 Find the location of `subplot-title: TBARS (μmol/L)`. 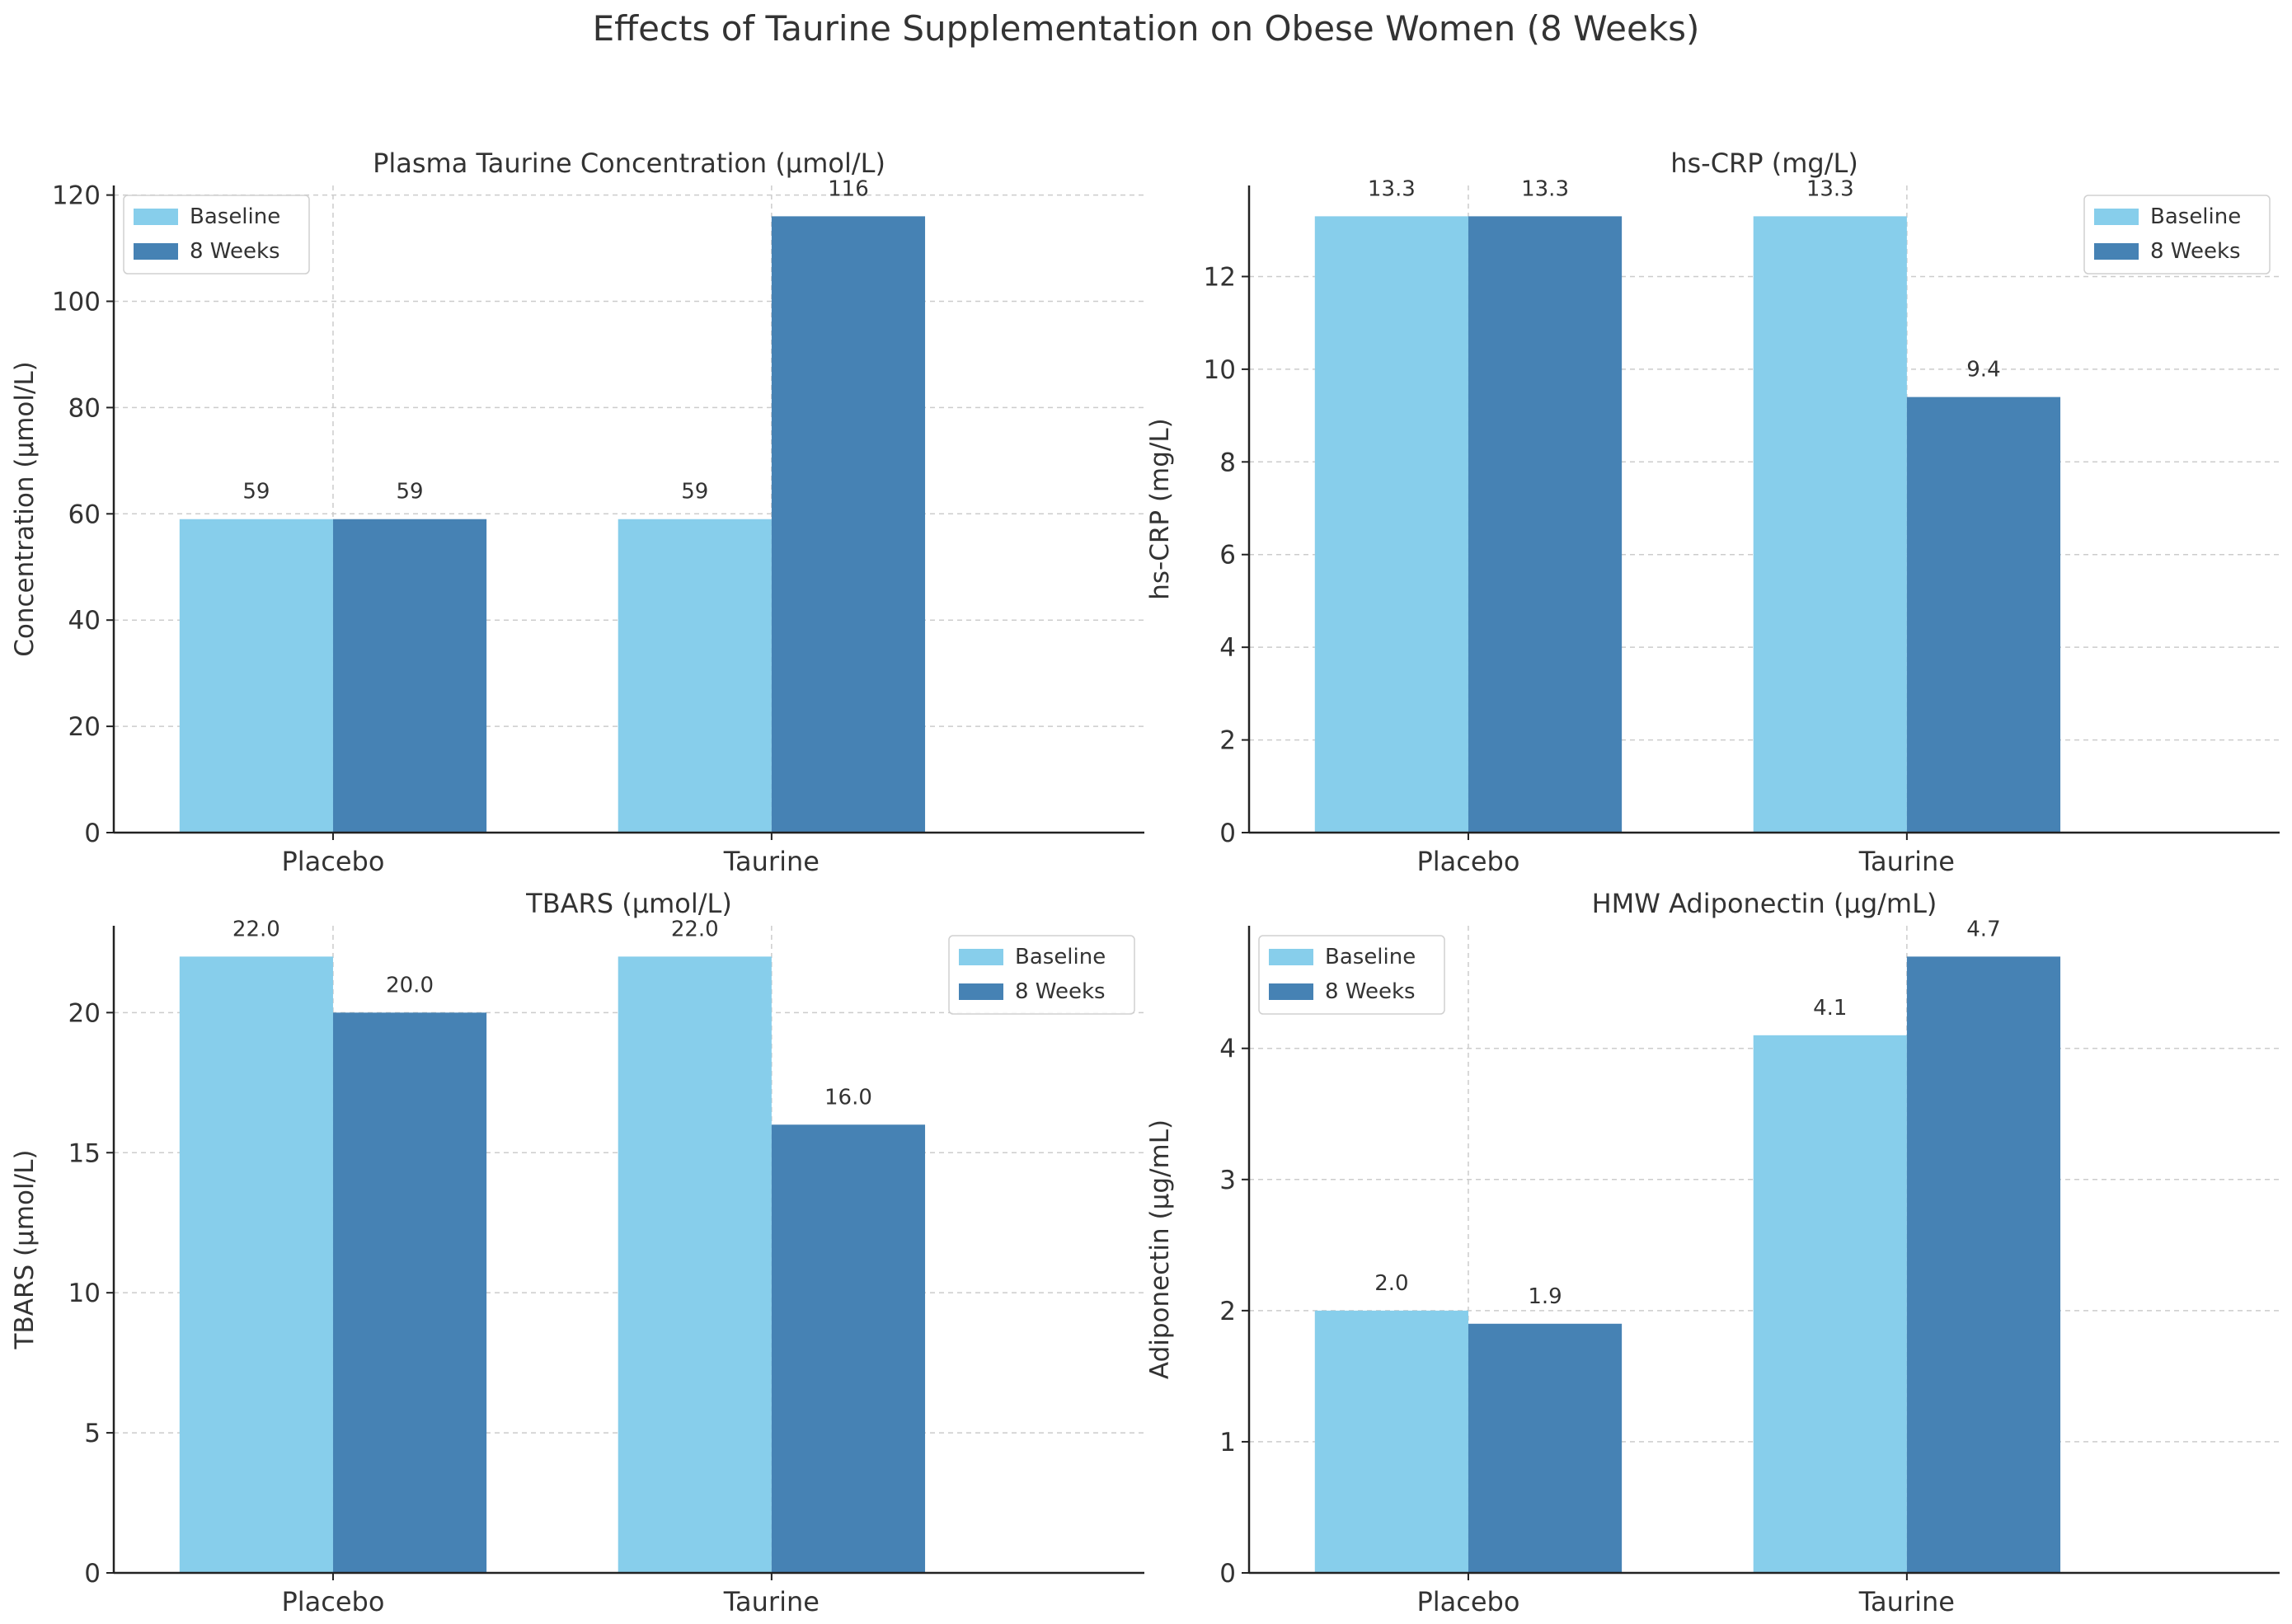

subplot-title: TBARS (μmol/L) is located at coordinates (628, 903).